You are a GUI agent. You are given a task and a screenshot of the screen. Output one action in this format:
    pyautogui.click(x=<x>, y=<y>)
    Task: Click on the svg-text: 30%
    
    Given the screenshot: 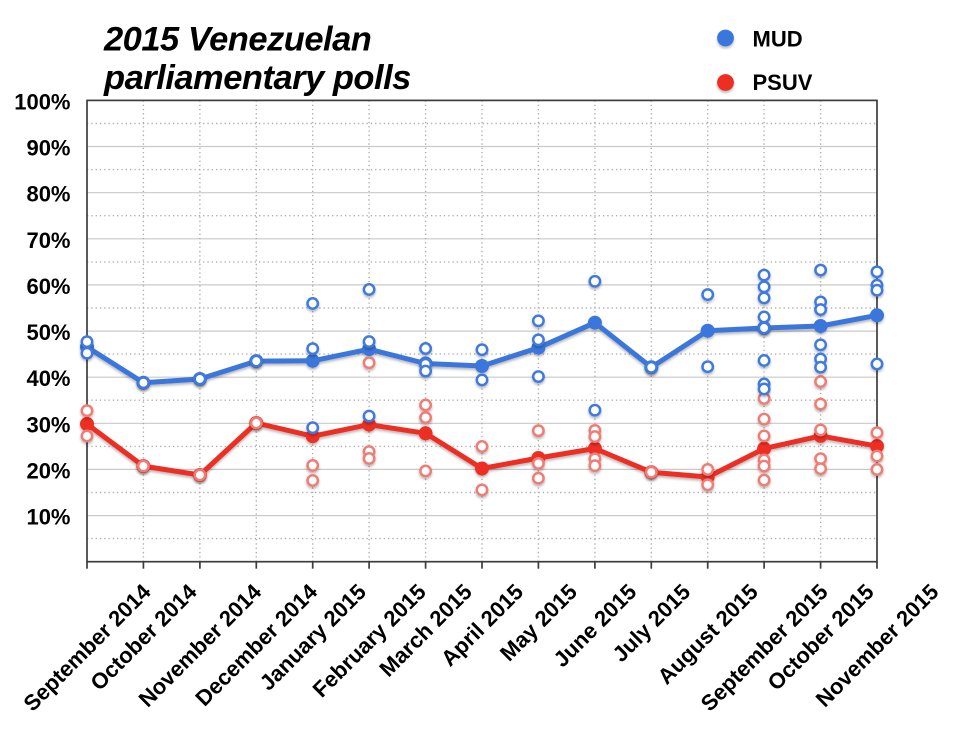 What is the action you would take?
    pyautogui.click(x=48, y=424)
    